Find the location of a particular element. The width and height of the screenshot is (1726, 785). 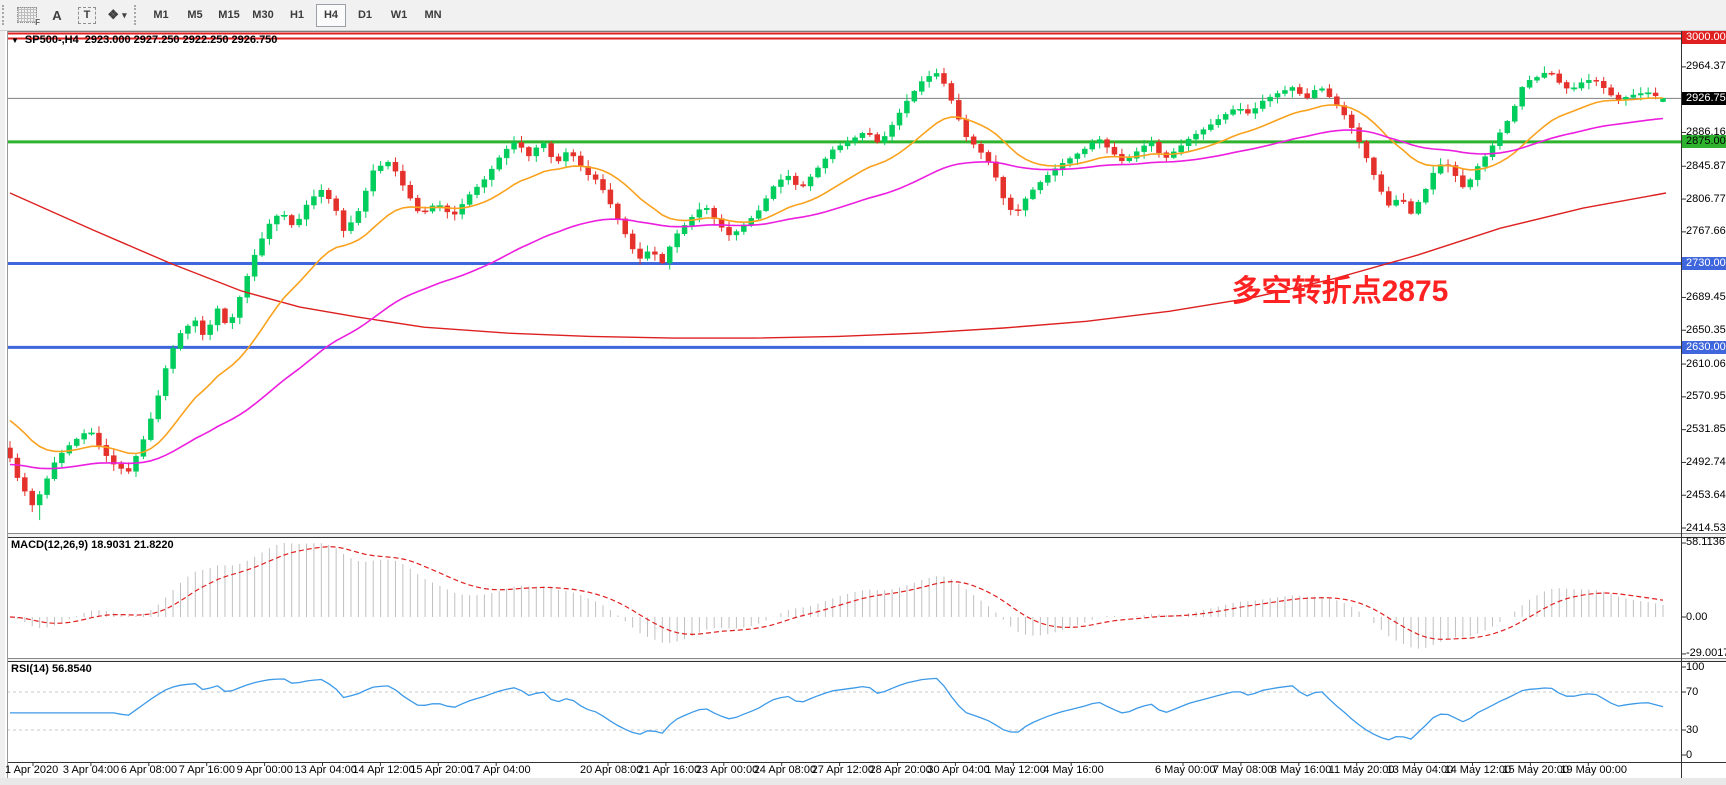

grid-icon: F is located at coordinates (28, 17).